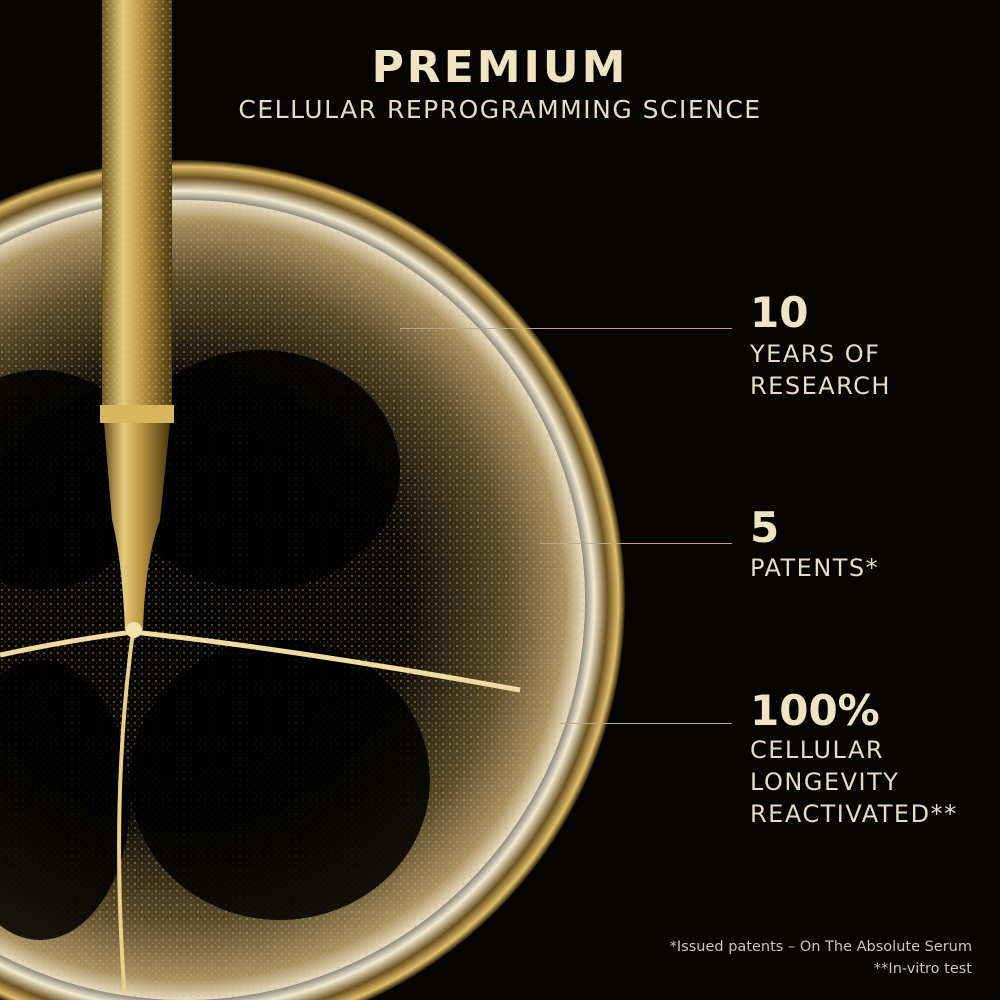 The image size is (1000, 1000). What do you see at coordinates (820, 947) in the screenshot?
I see `footnote-patents: *Issued patents – On The Absolute Serum` at bounding box center [820, 947].